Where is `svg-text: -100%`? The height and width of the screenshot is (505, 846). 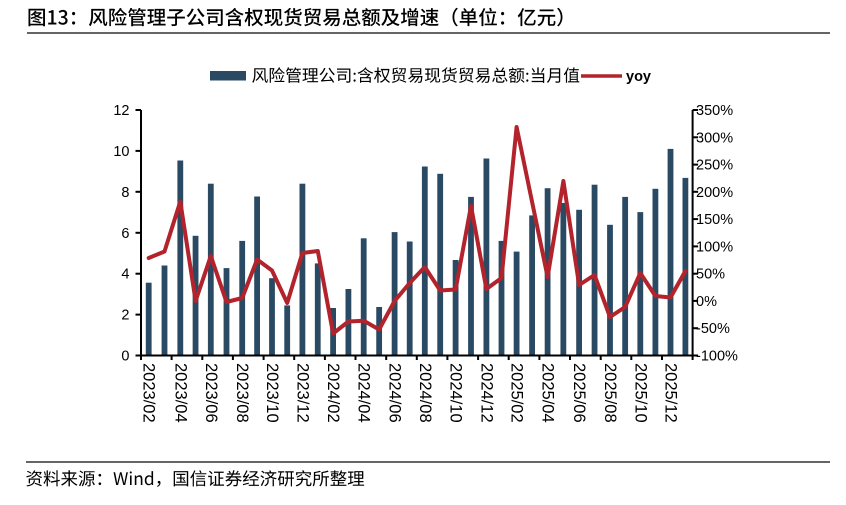 svg-text: -100% is located at coordinates (717, 357).